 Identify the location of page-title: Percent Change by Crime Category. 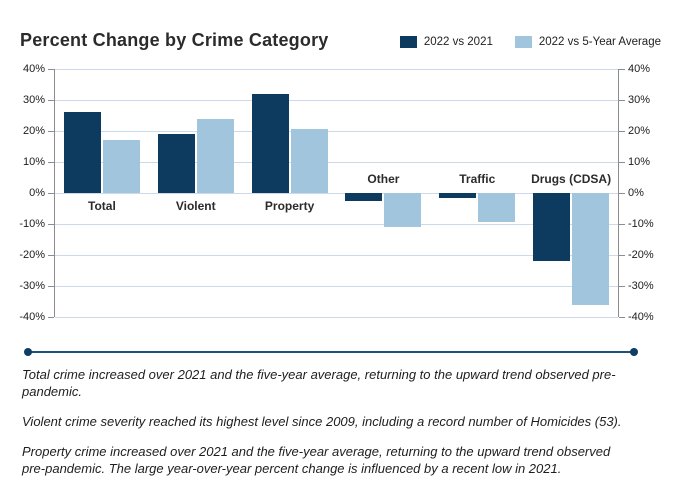
(174, 40).